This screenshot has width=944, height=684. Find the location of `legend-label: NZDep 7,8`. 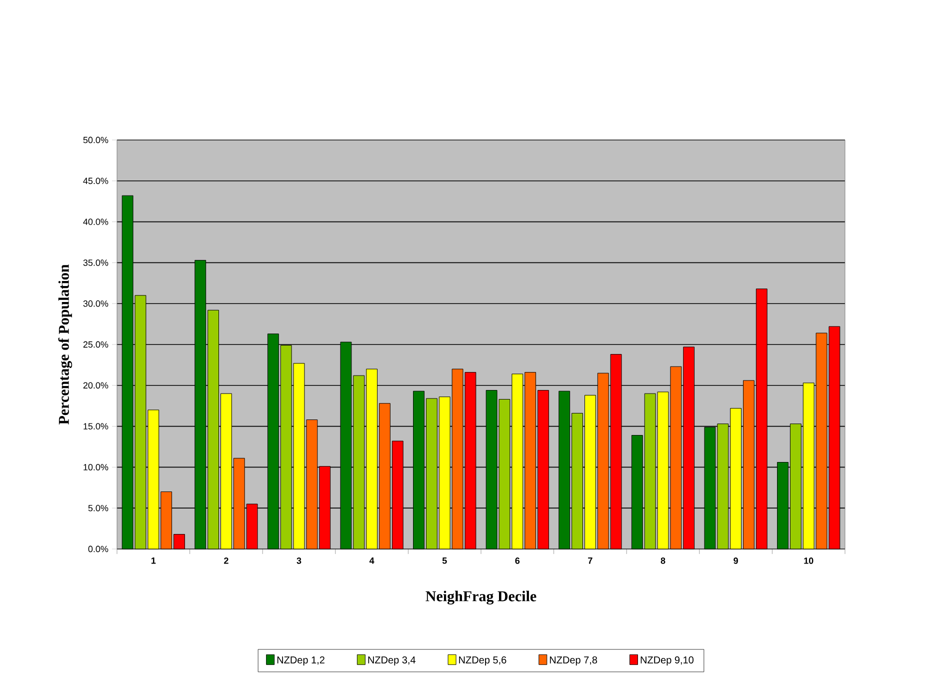

legend-label: NZDep 7,8 is located at coordinates (574, 661).